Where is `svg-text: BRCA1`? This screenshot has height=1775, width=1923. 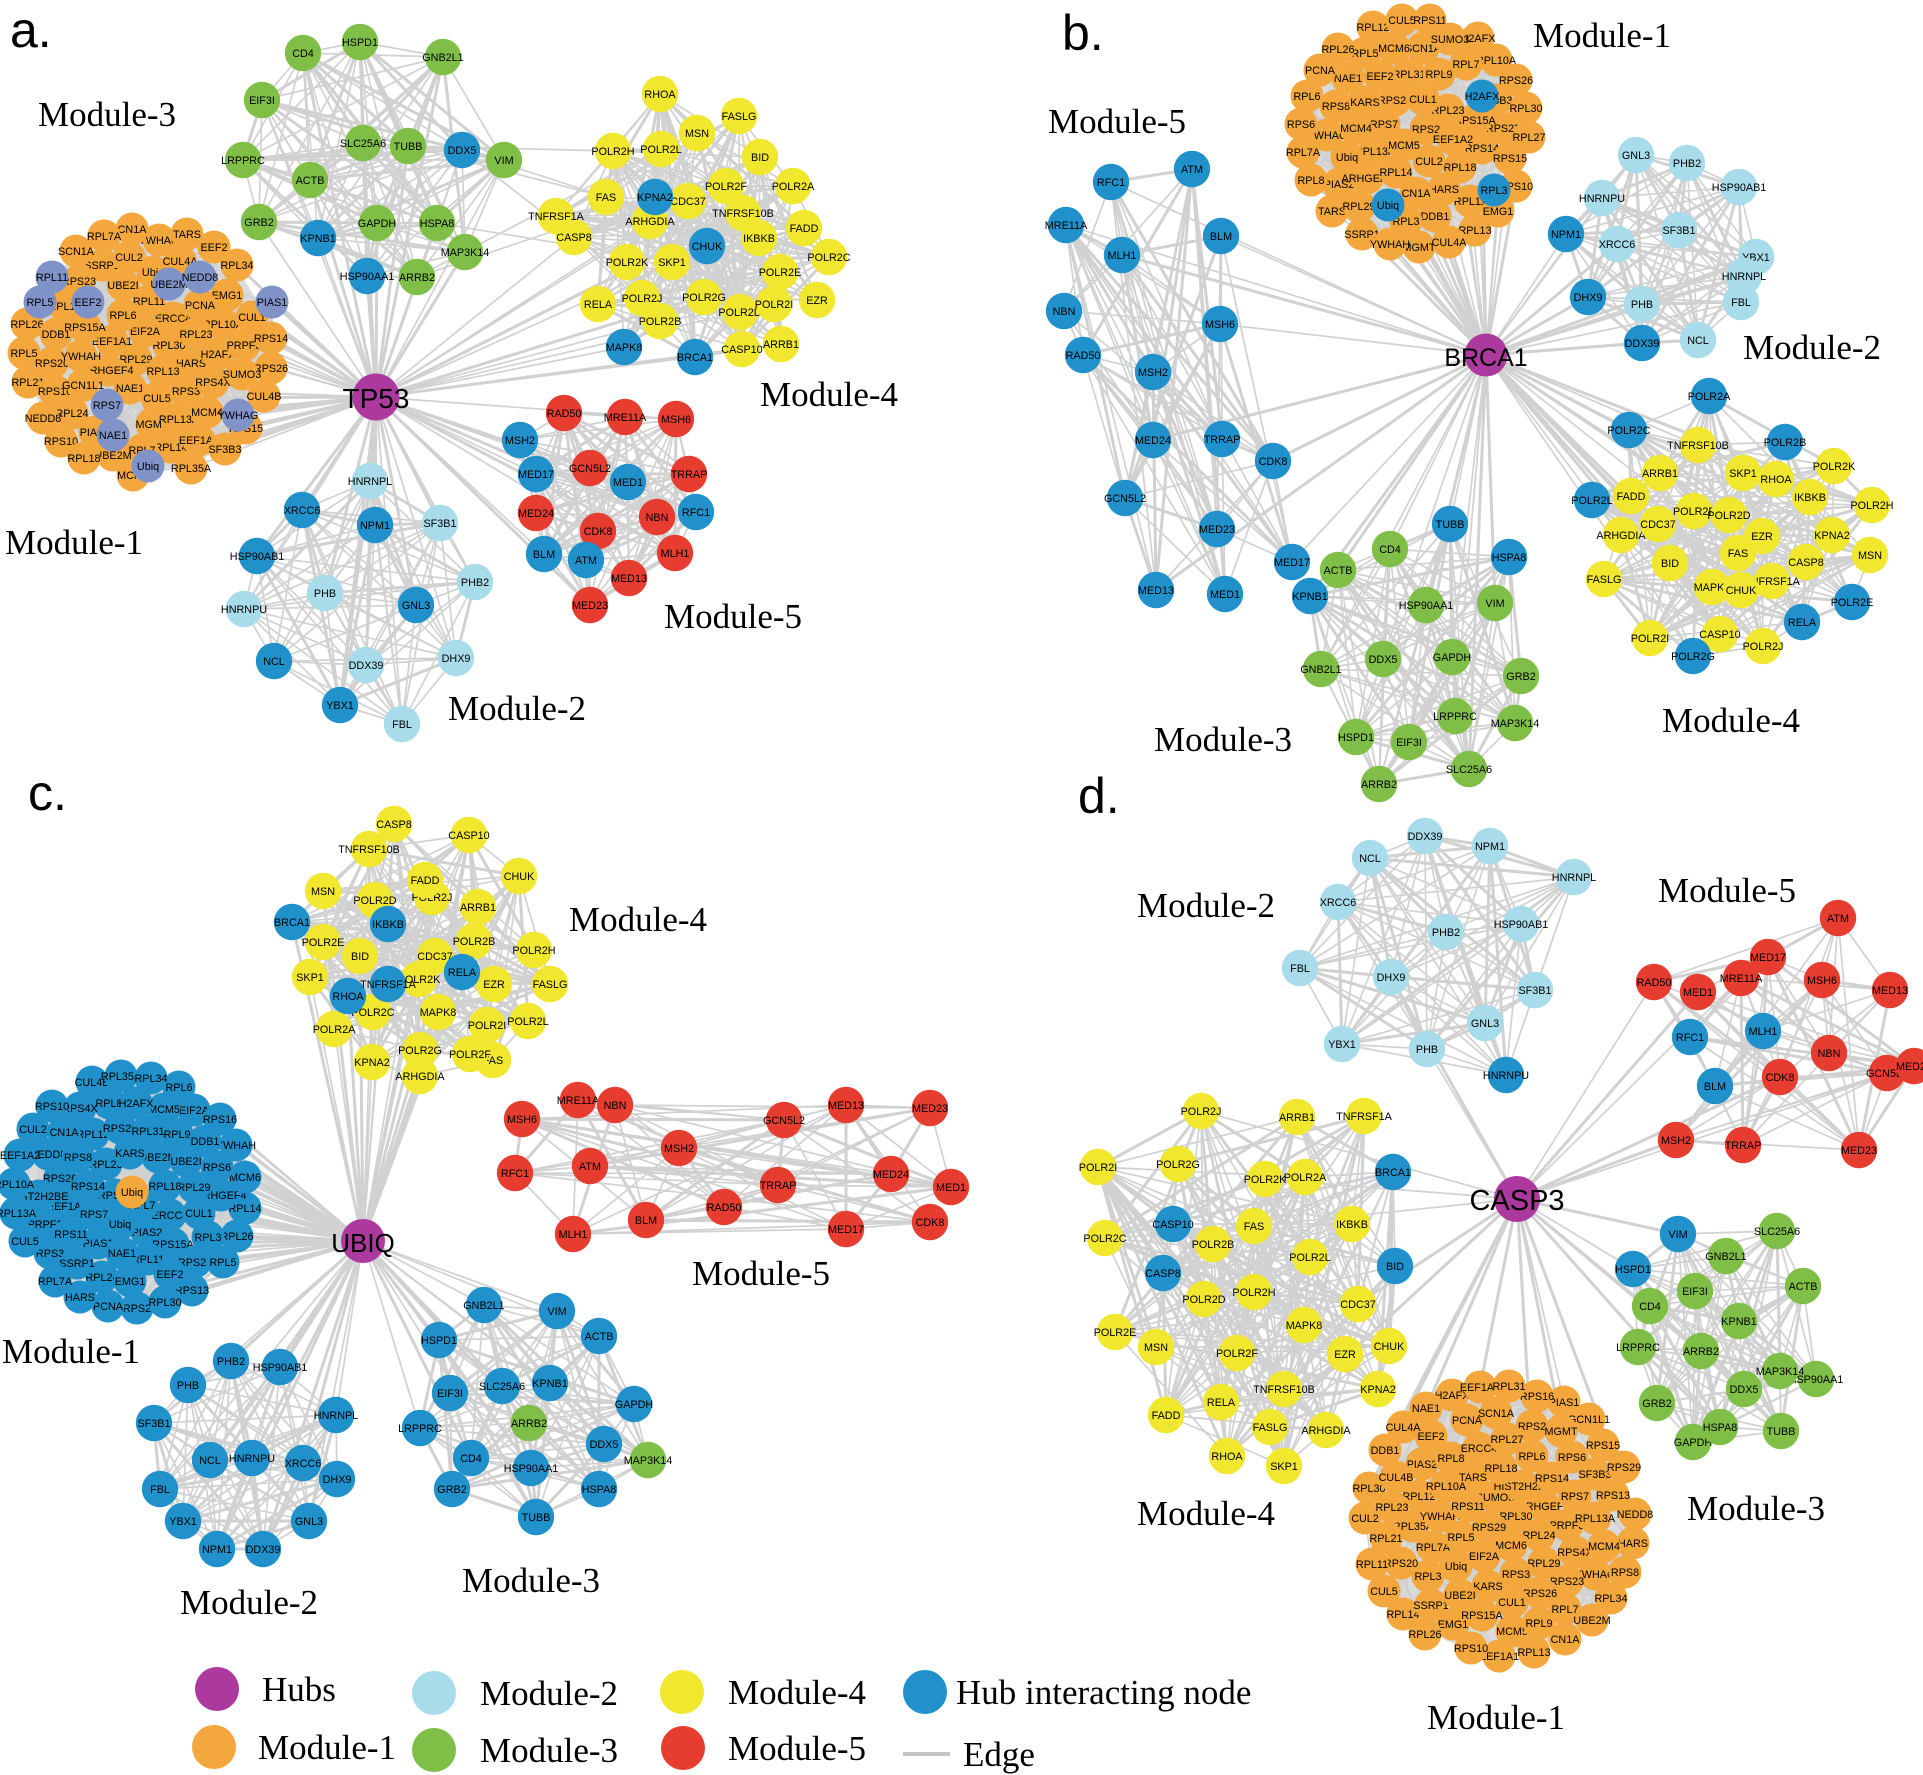 svg-text: BRCA1 is located at coordinates (1485, 358).